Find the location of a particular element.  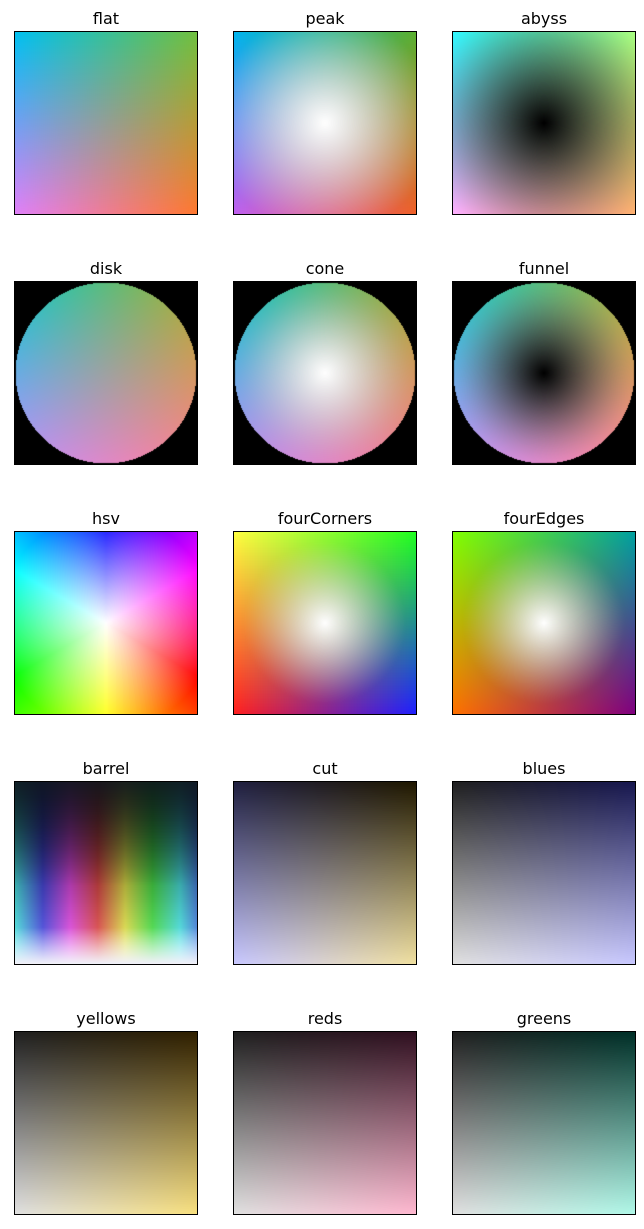

panel-title: abyss is located at coordinates (544, 18).